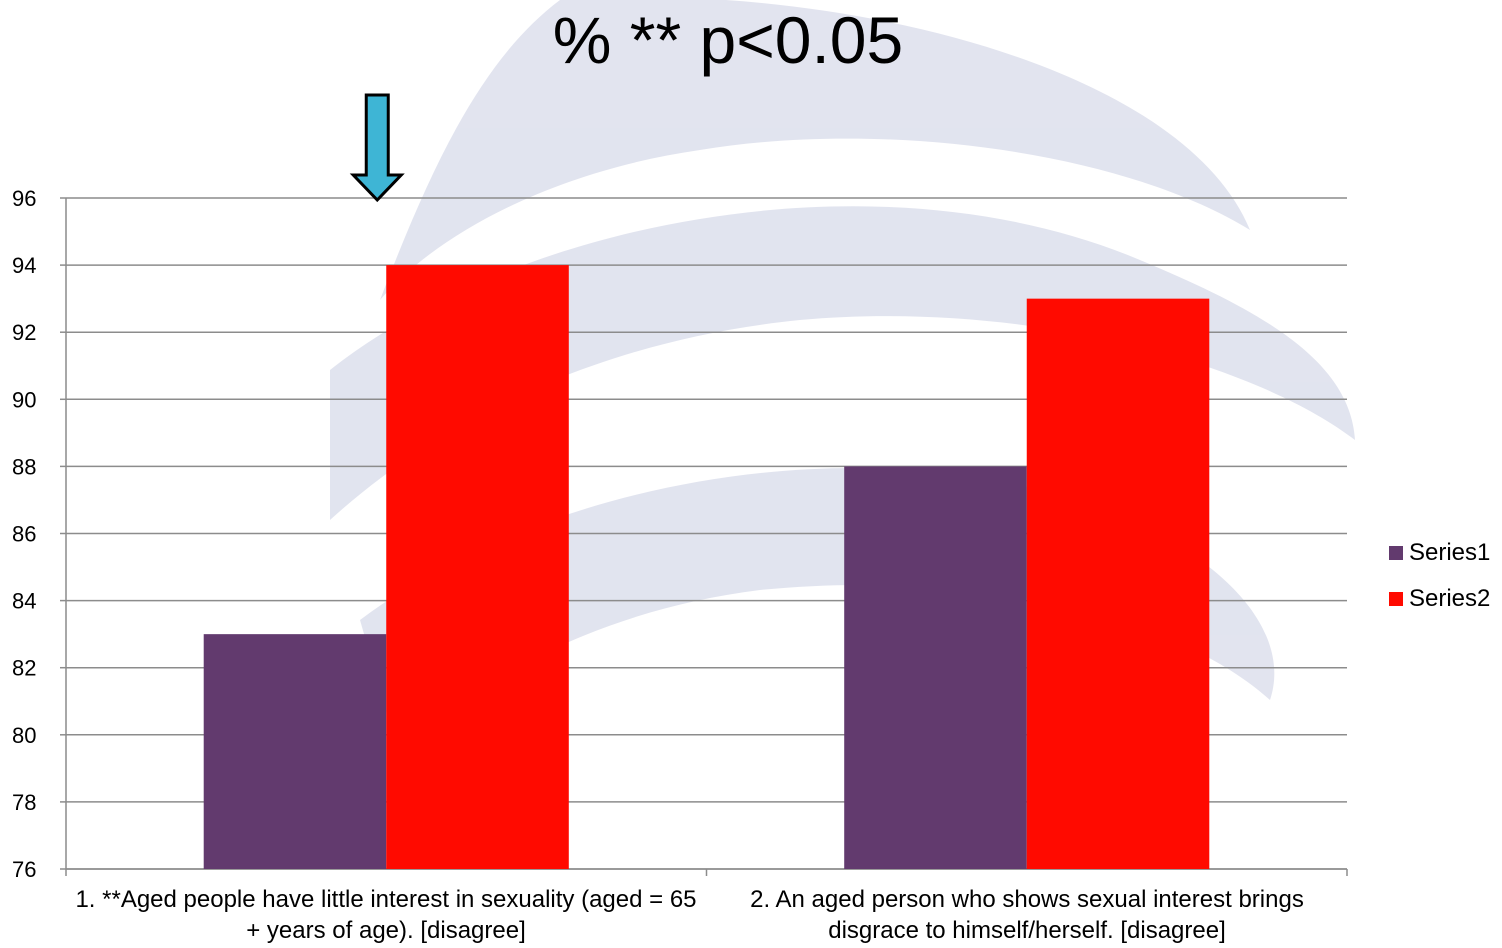 This screenshot has width=1502, height=948. Describe the element at coordinates (24, 265) in the screenshot. I see `y-tick-label-94: 94` at that location.